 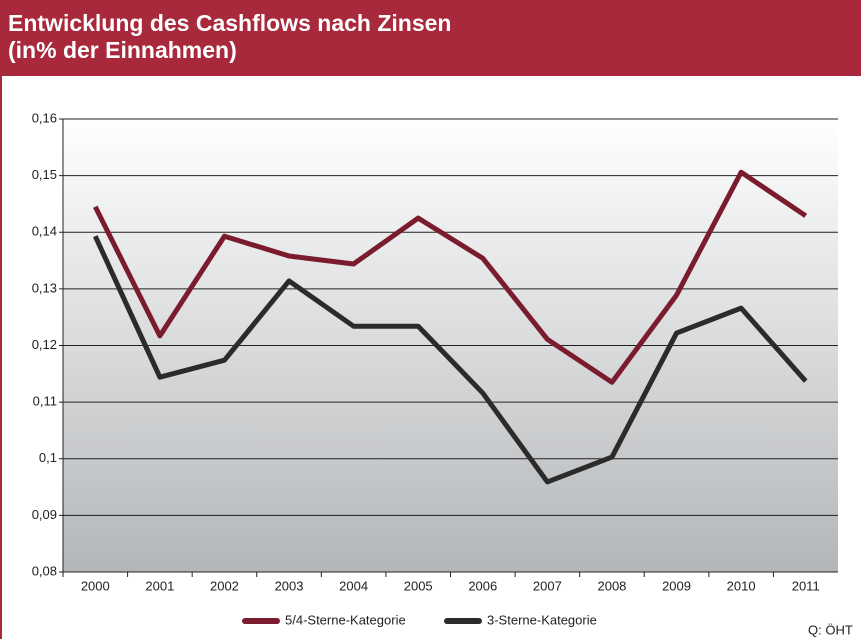 I want to click on y-tick-label: 0,15, so click(x=44, y=174).